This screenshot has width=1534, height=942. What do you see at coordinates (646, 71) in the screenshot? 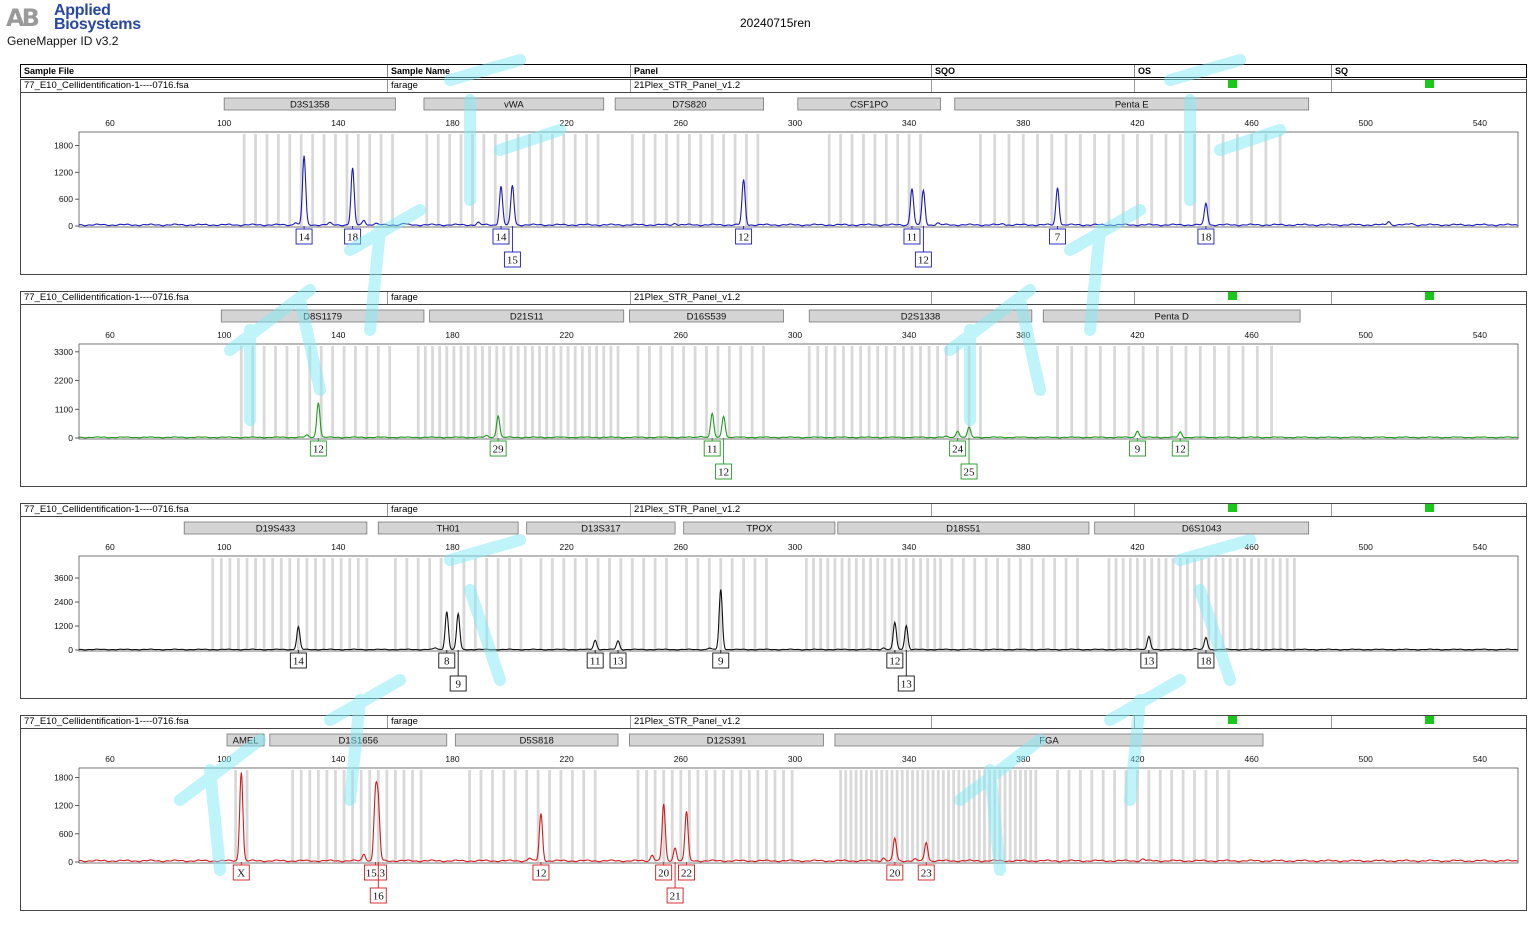
I see `column-header-panel: Panel` at bounding box center [646, 71].